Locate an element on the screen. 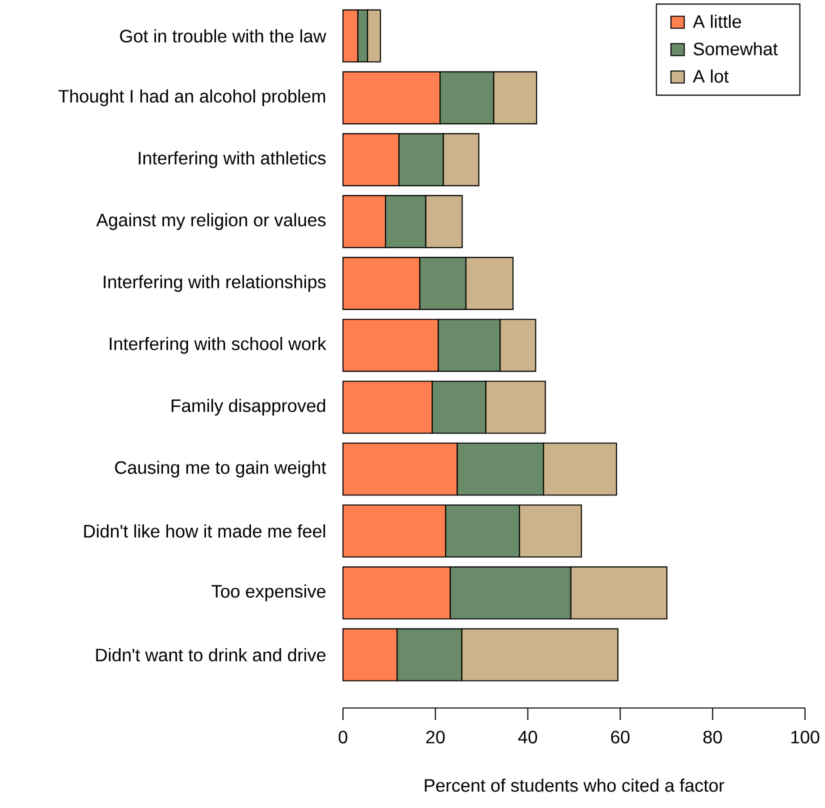  x-tick-label: 40 is located at coordinates (528, 737).